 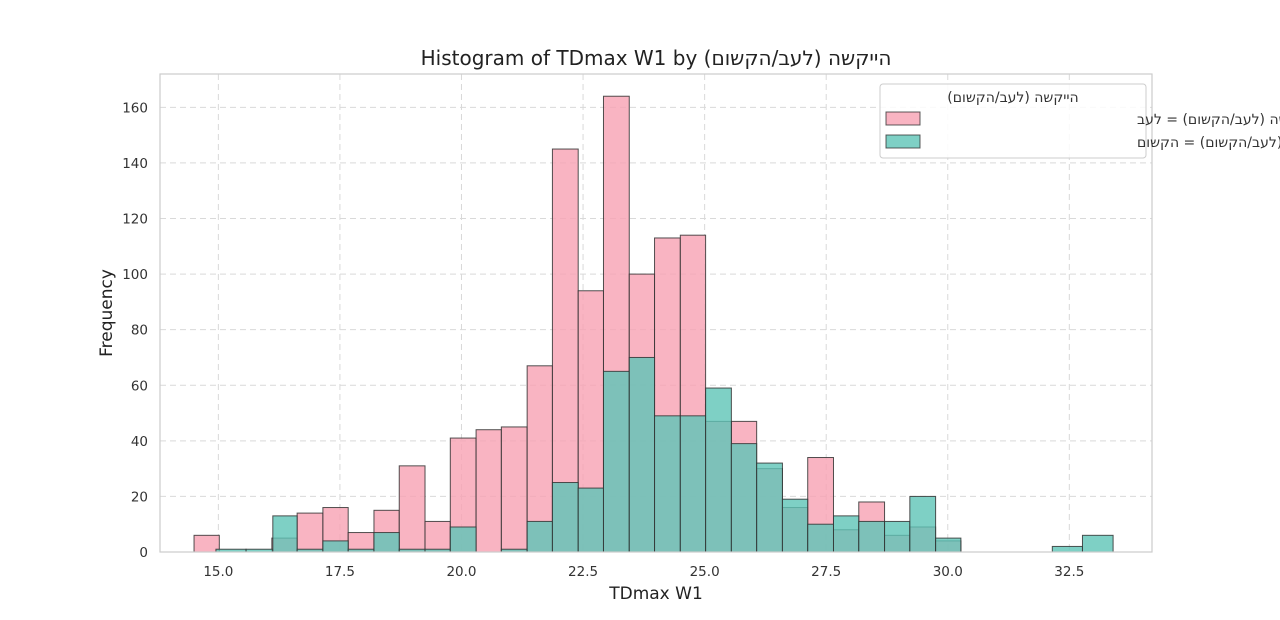 I want to click on legend-box, so click(x=1013, y=121).